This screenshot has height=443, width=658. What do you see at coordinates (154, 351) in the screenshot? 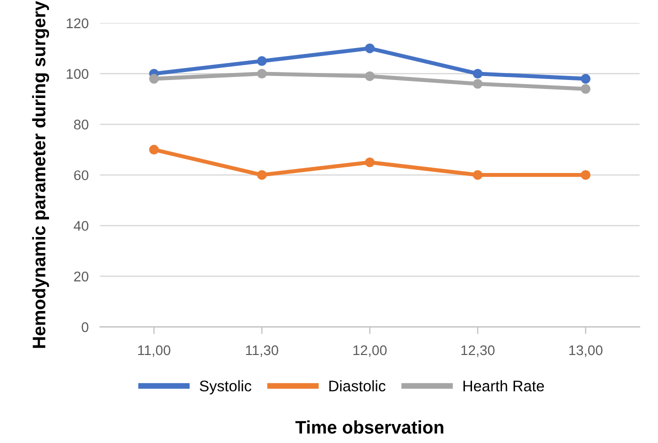
I see `x-tick-label: 11,00` at bounding box center [154, 351].